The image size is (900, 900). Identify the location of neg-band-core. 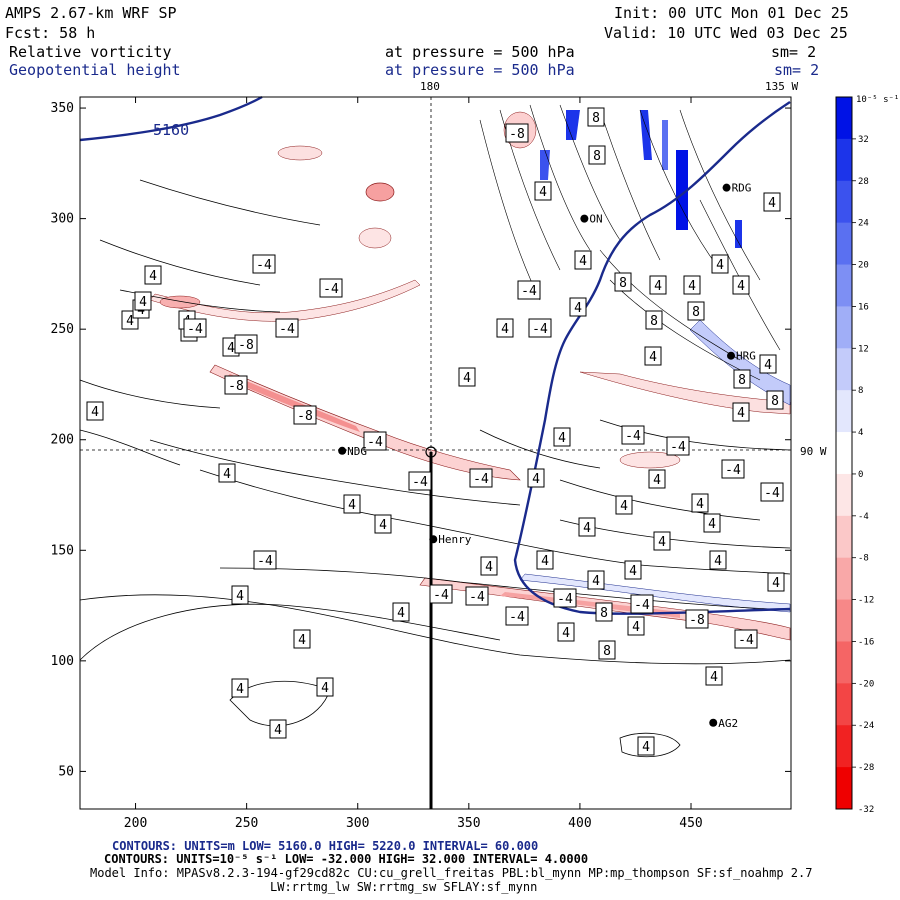
(292, 403).